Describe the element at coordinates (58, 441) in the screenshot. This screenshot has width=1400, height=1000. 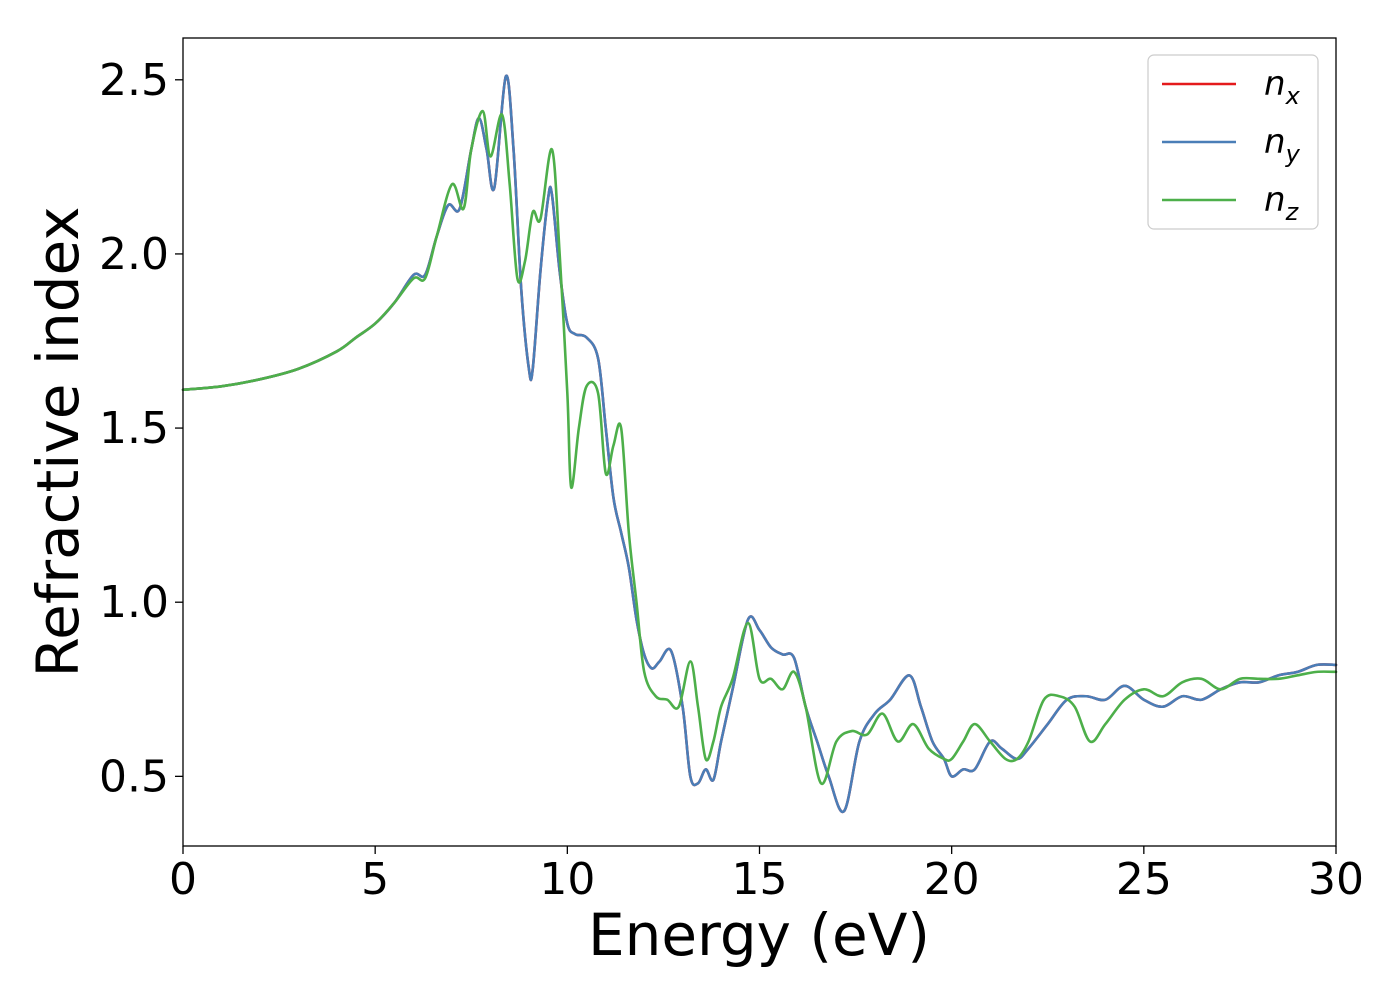
I see `y-axis-label: Refractive index` at that location.